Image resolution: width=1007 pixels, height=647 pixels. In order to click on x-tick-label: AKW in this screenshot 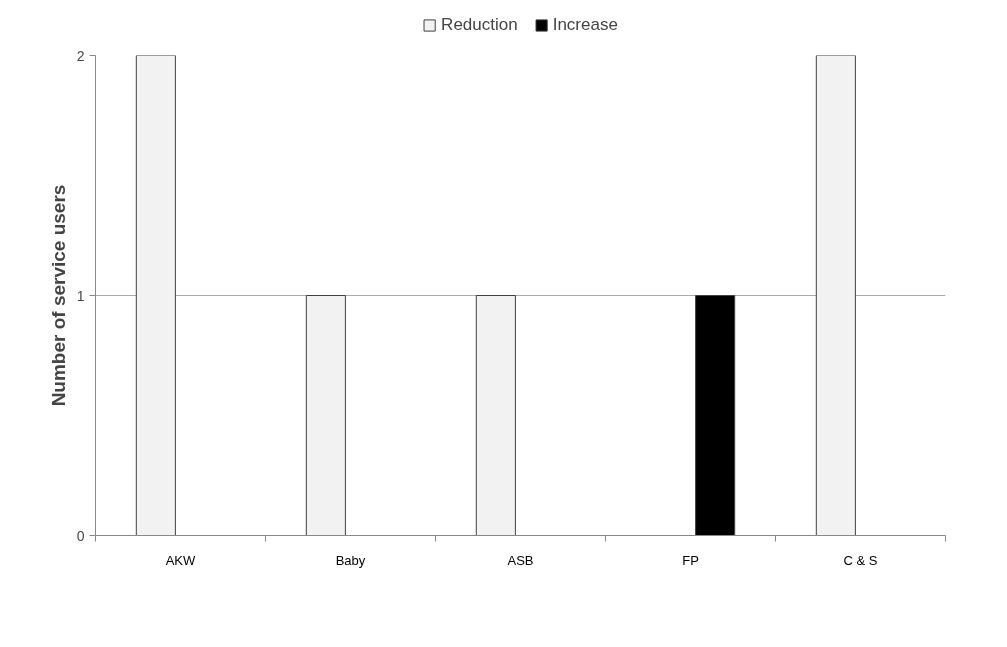, I will do `click(181, 560)`.